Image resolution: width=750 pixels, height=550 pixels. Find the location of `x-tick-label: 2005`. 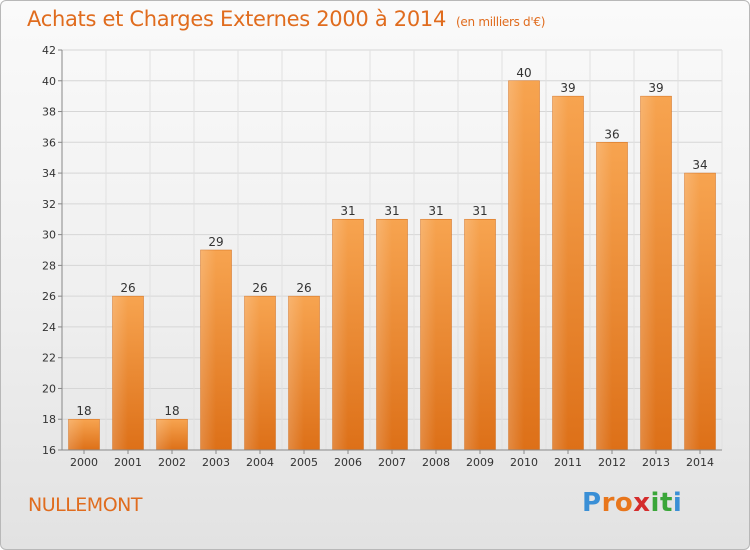

x-tick-label: 2005 is located at coordinates (304, 462).